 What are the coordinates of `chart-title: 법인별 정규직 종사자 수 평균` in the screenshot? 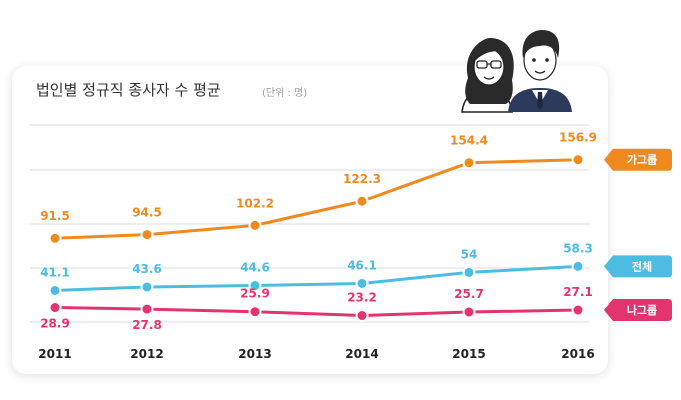 It's located at (128, 90).